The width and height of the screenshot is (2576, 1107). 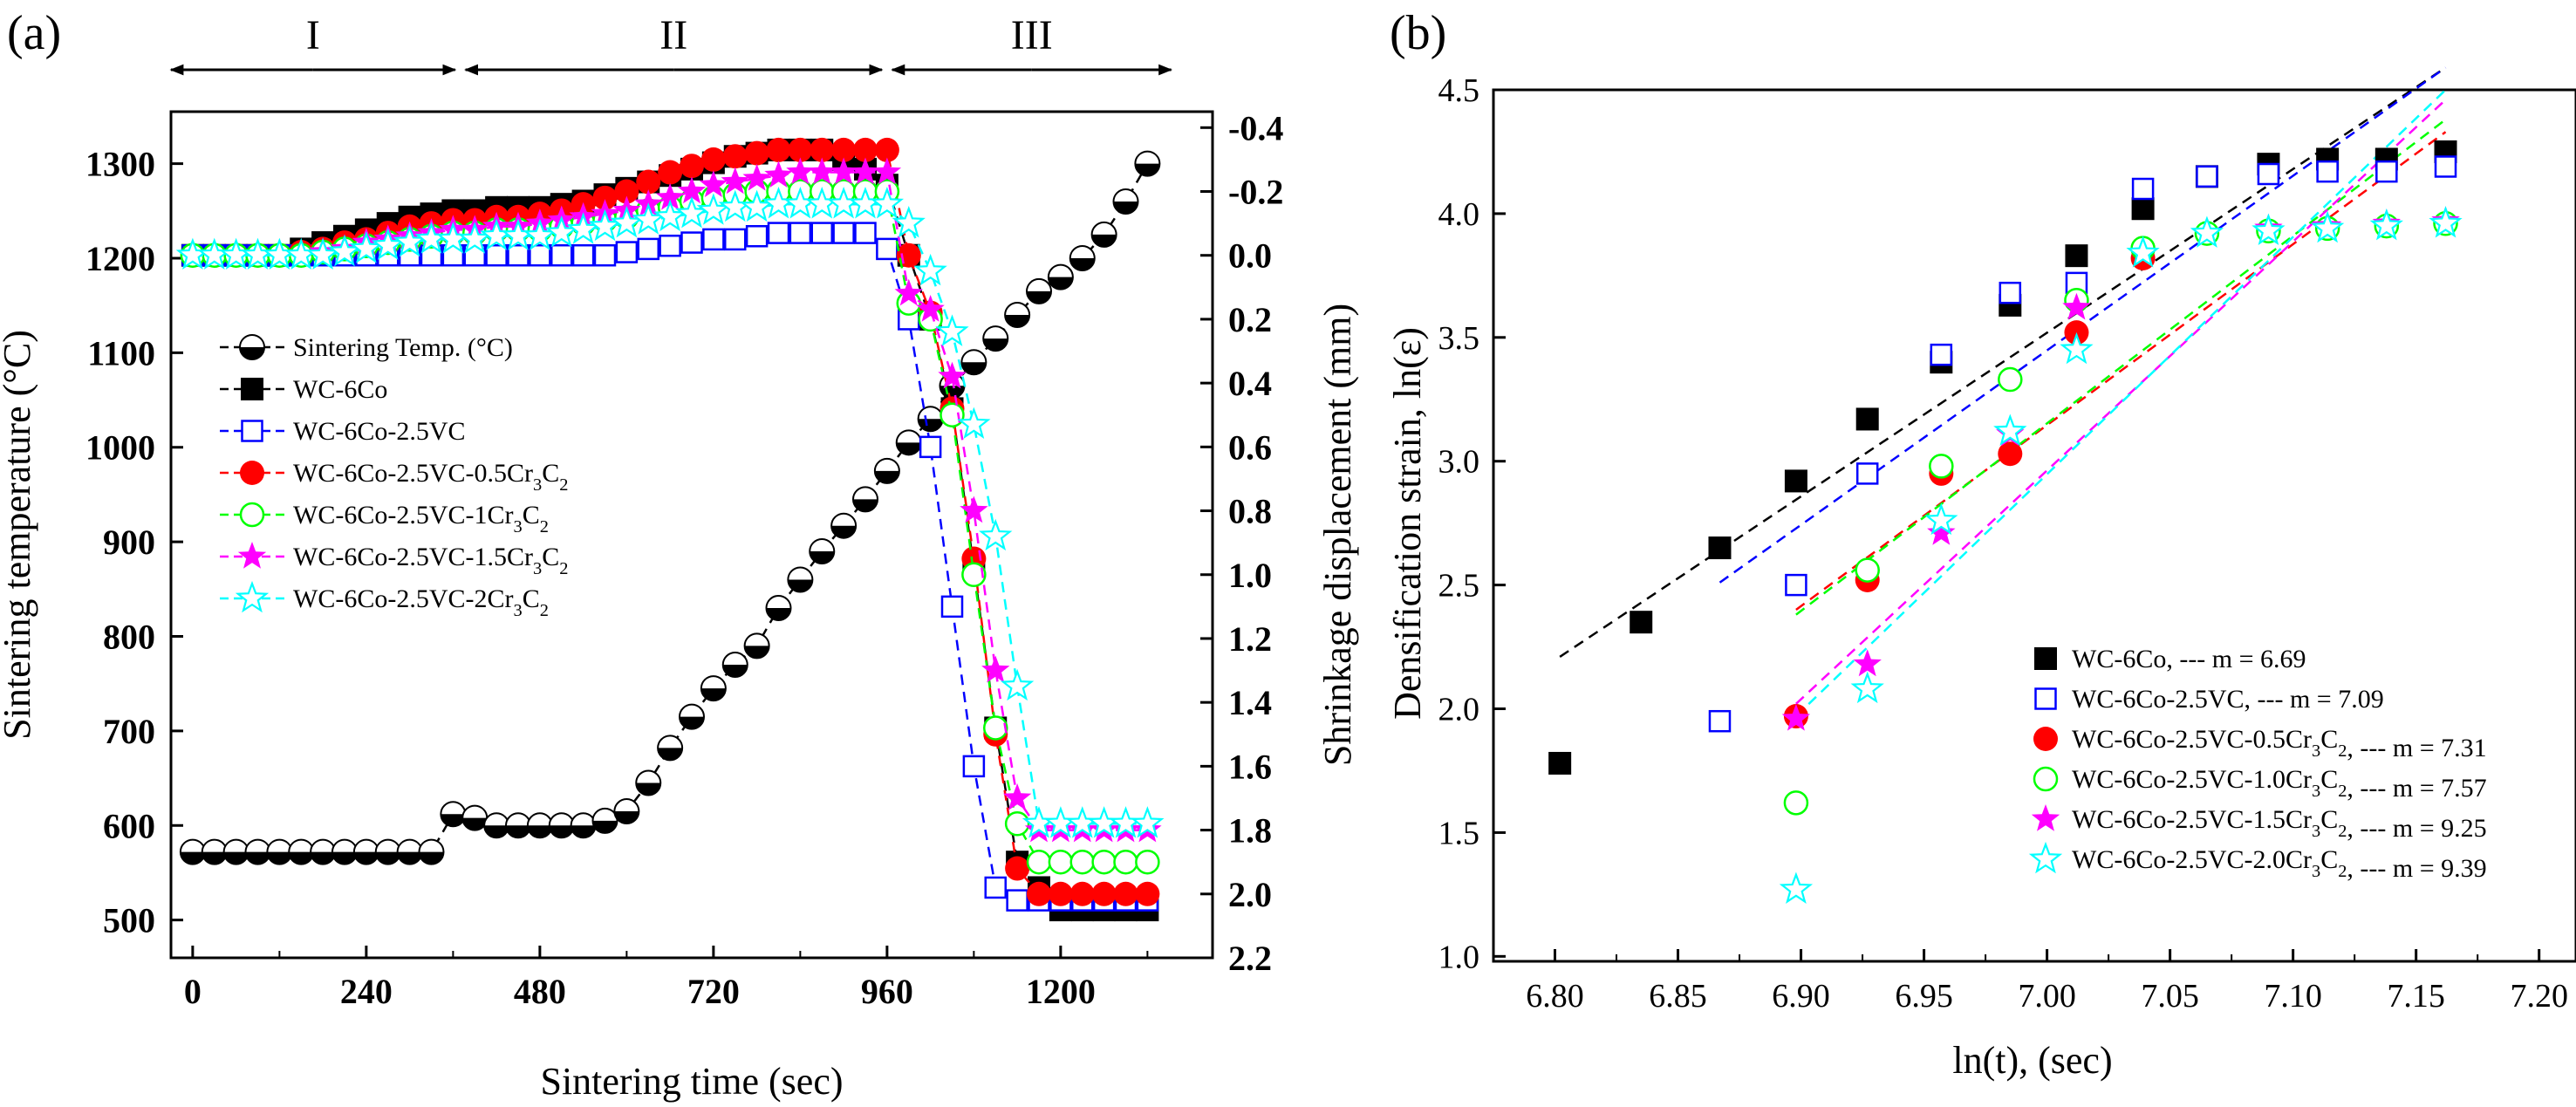 What do you see at coordinates (1255, 127) in the screenshot?
I see `y-right-tick-label: -0.4` at bounding box center [1255, 127].